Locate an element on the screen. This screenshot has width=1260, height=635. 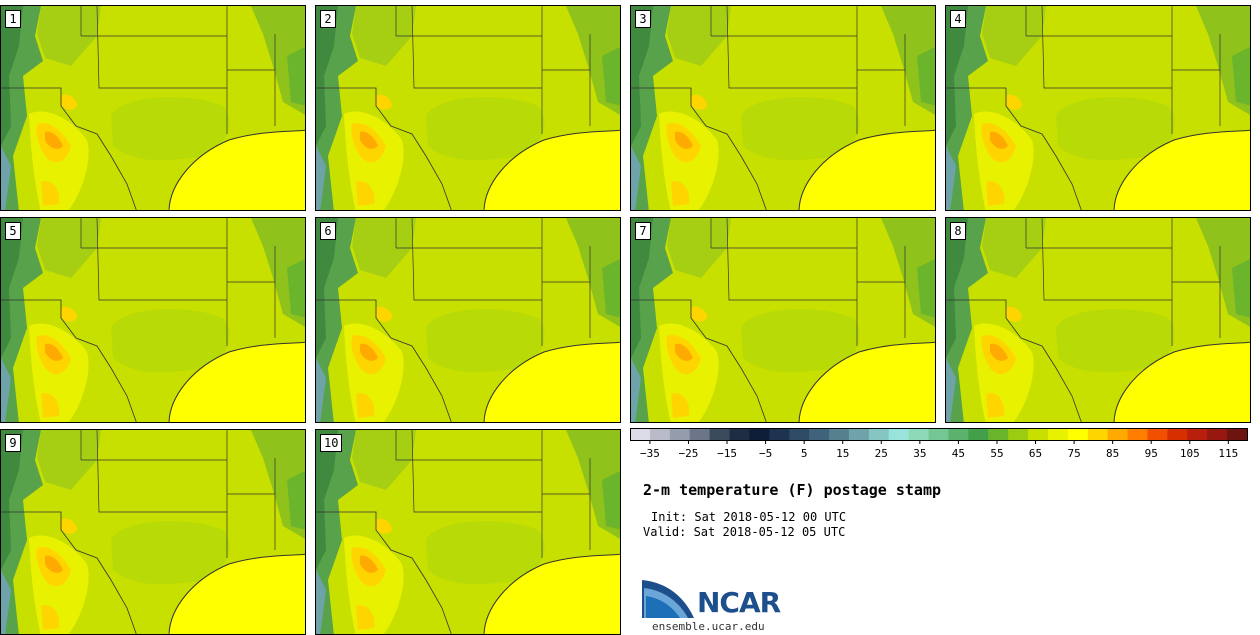
stamp-panel: 3 is located at coordinates (783, 108).